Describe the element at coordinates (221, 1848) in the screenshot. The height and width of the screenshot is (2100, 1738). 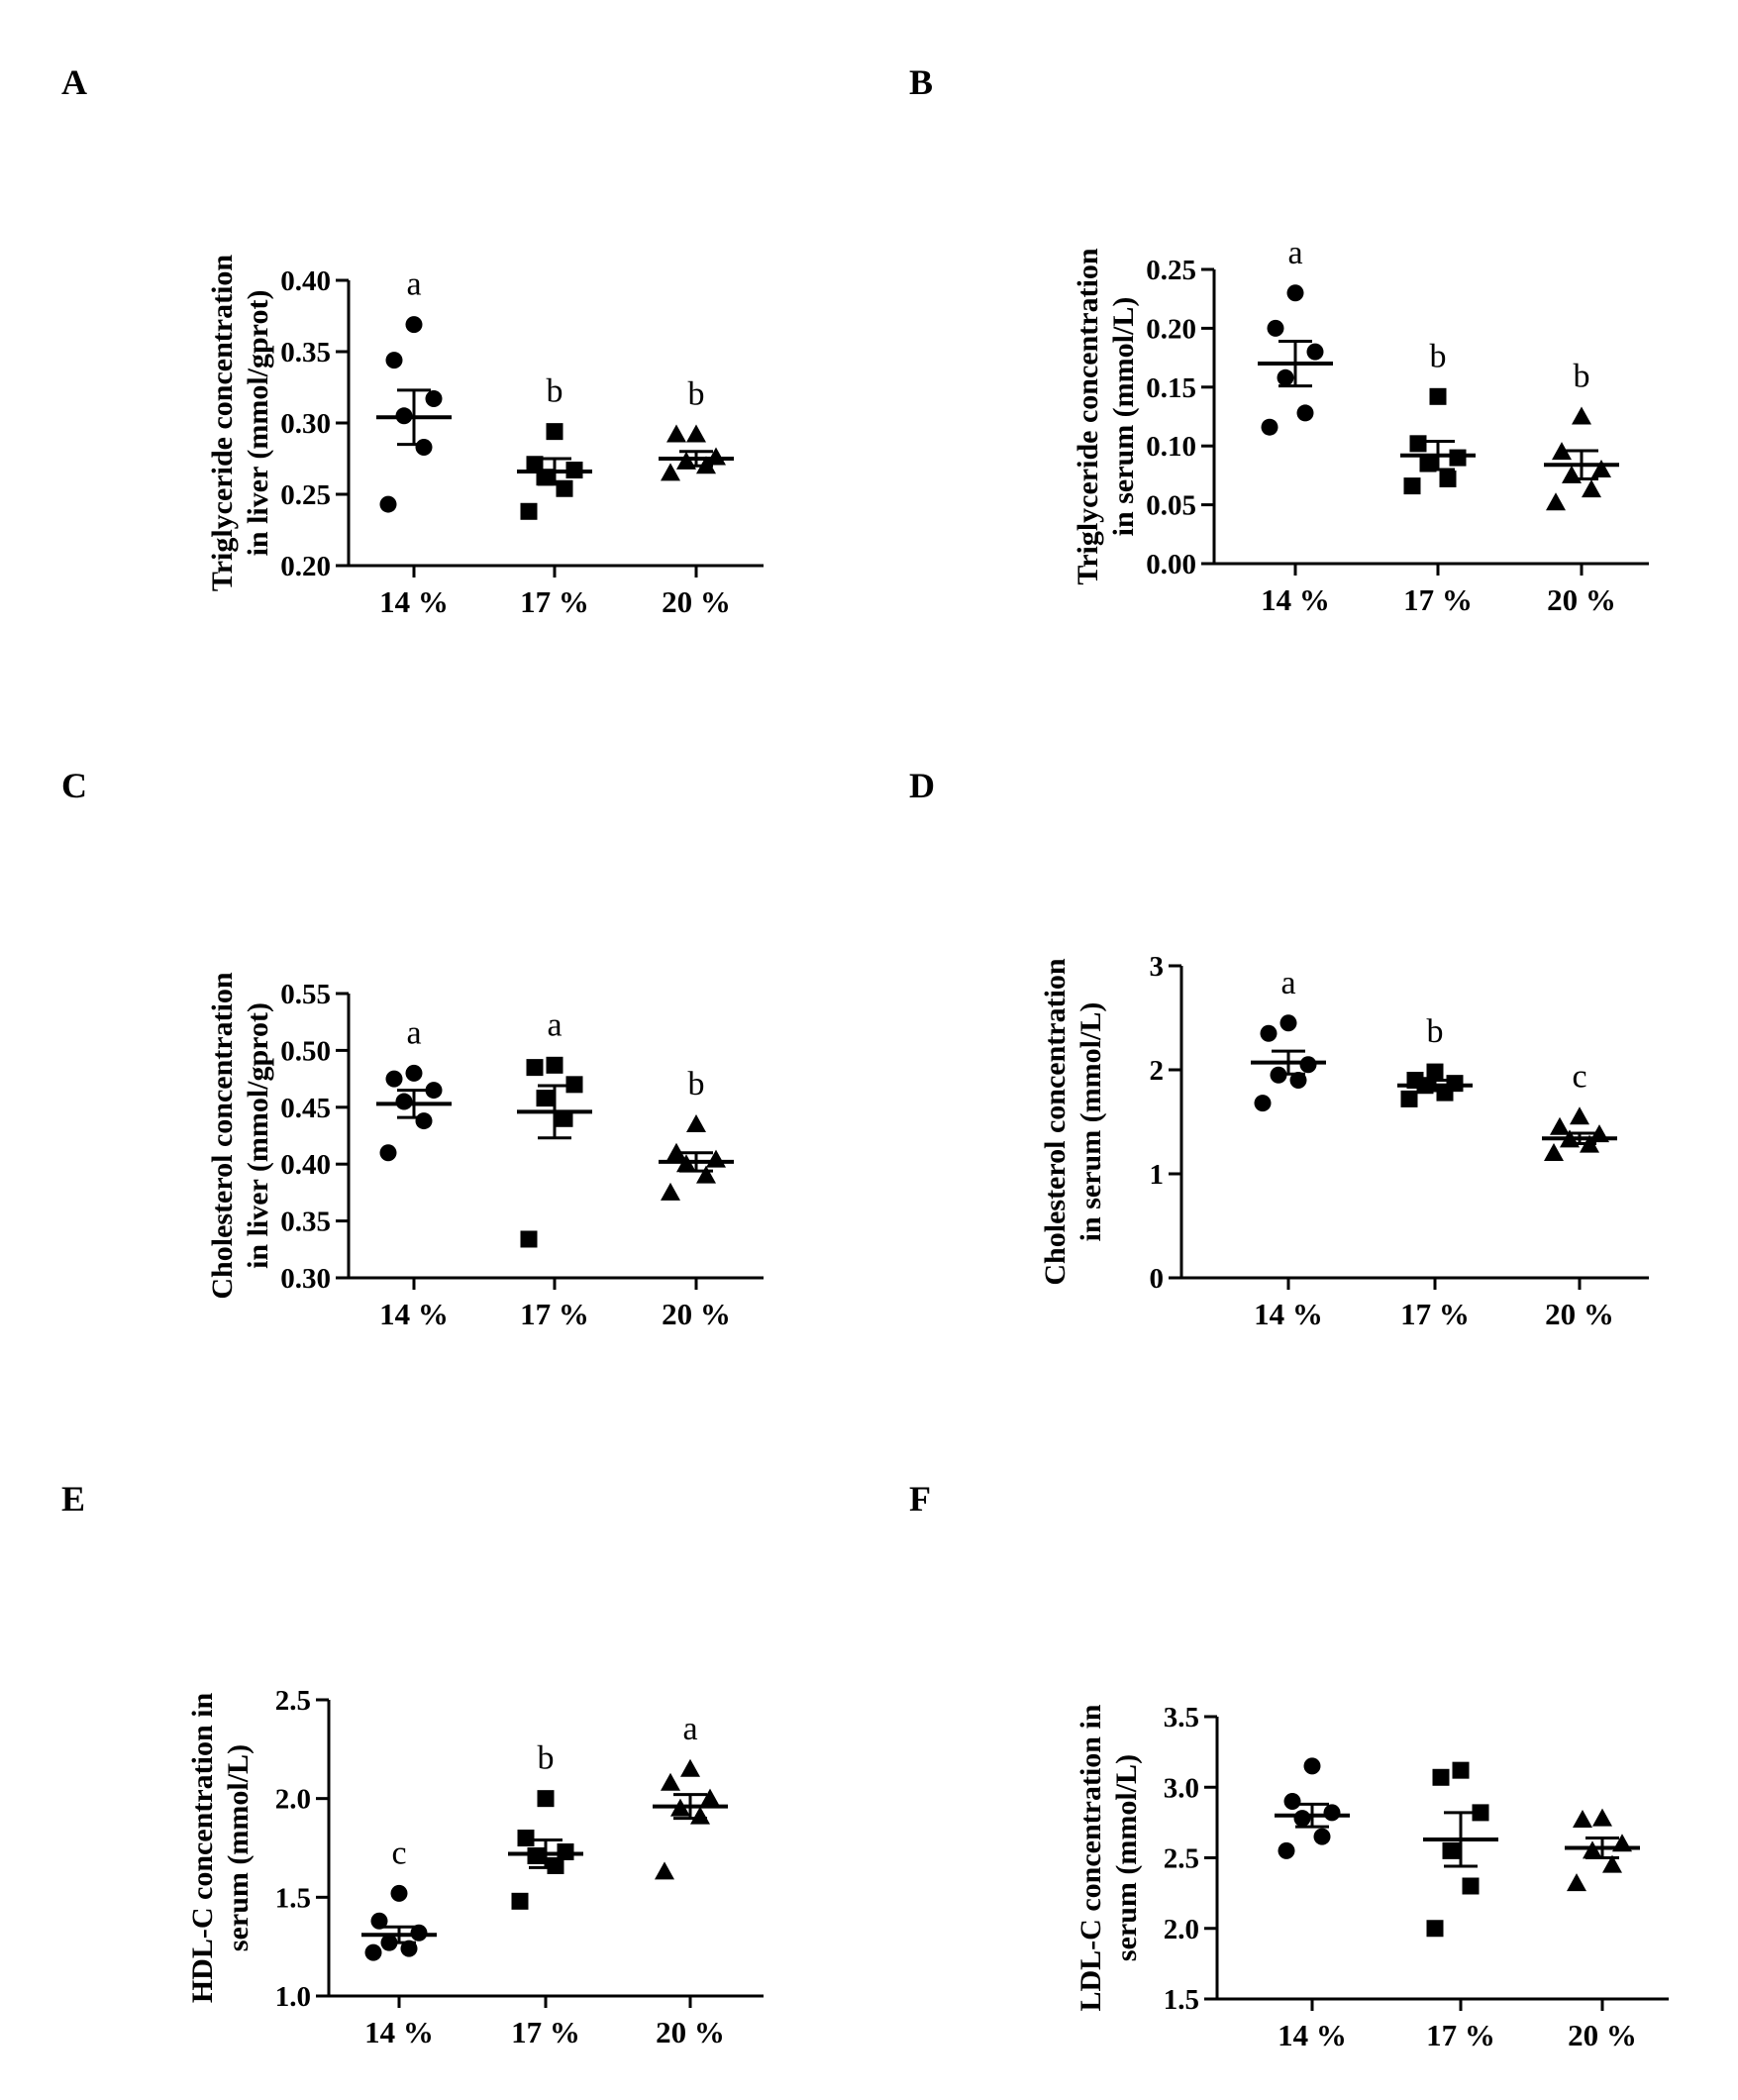
I see `y-axis-title: HDL-C concentration in serum (mmol/L)` at that location.